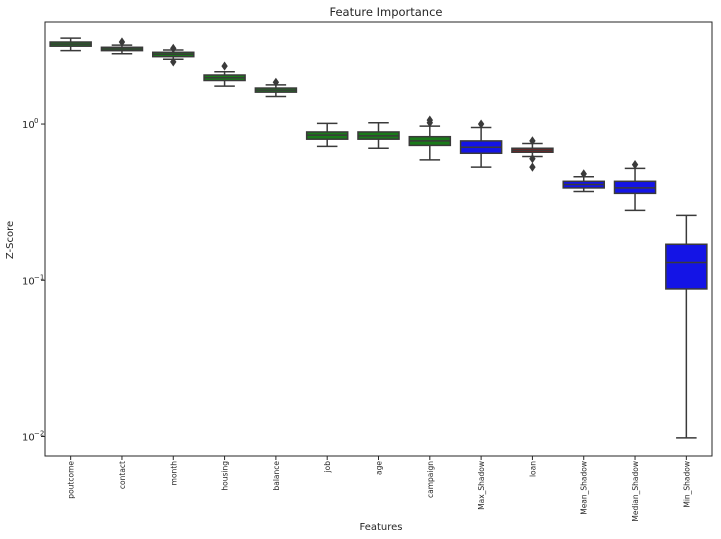  I want to click on x-tick-label: housing, so click(225, 476).